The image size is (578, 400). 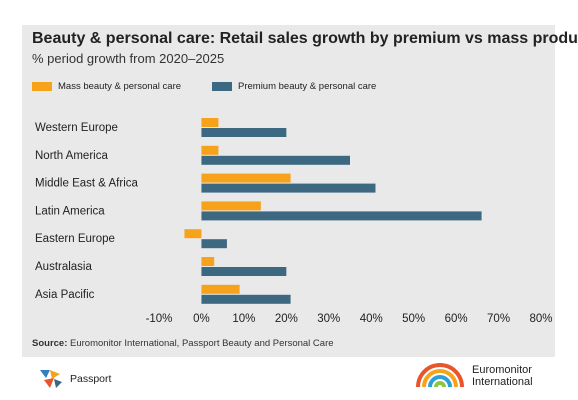 I want to click on x-tick-label: 30%, so click(x=328, y=319).